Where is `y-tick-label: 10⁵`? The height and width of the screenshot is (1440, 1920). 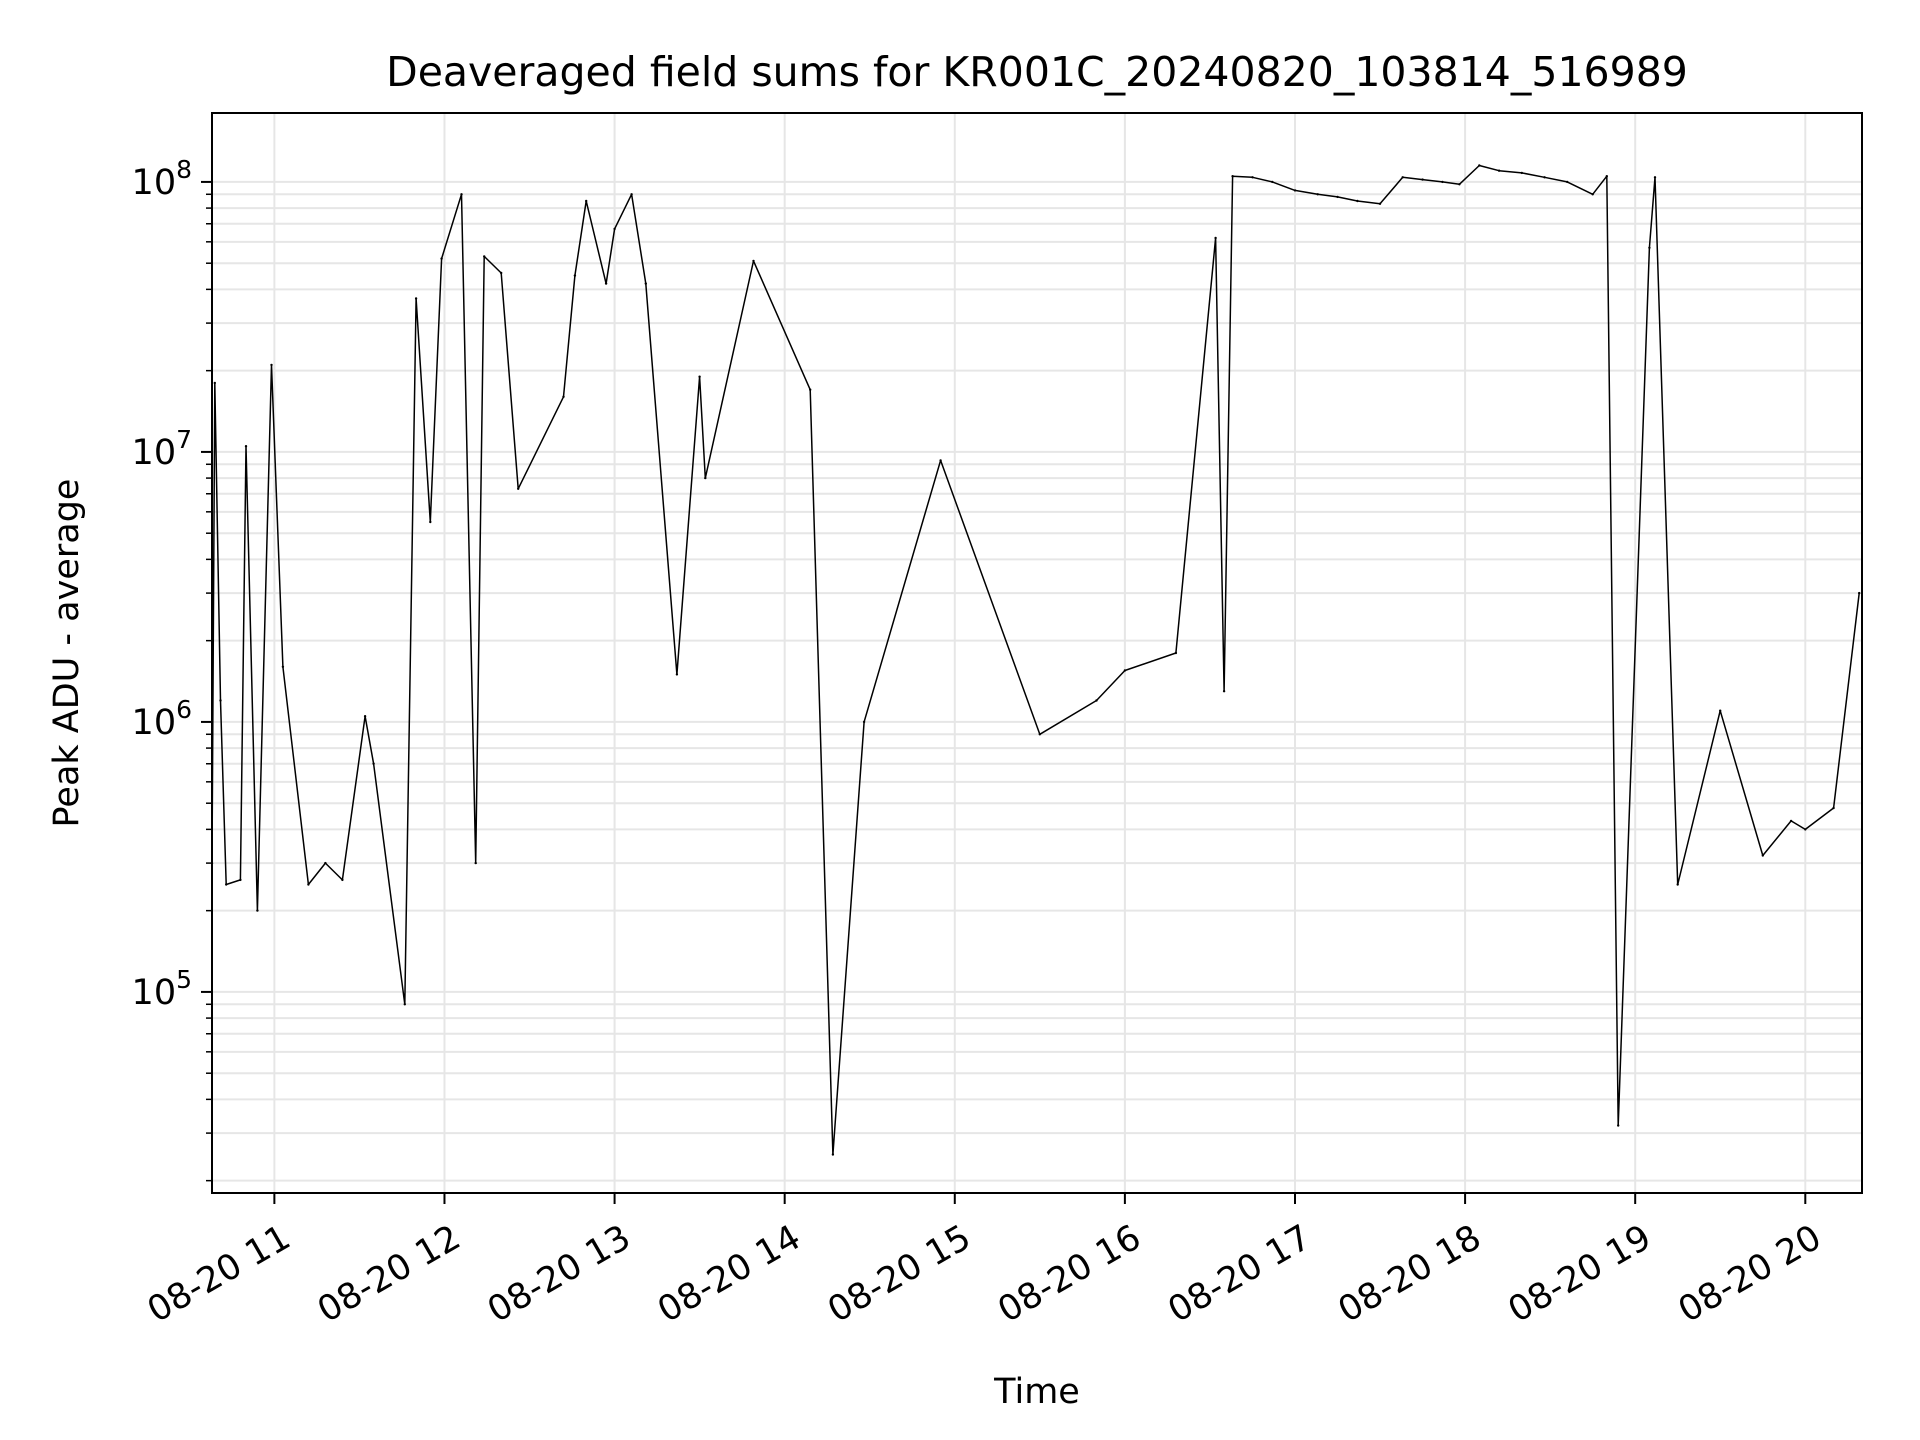 y-tick-label: 10⁵ is located at coordinates (162, 989).